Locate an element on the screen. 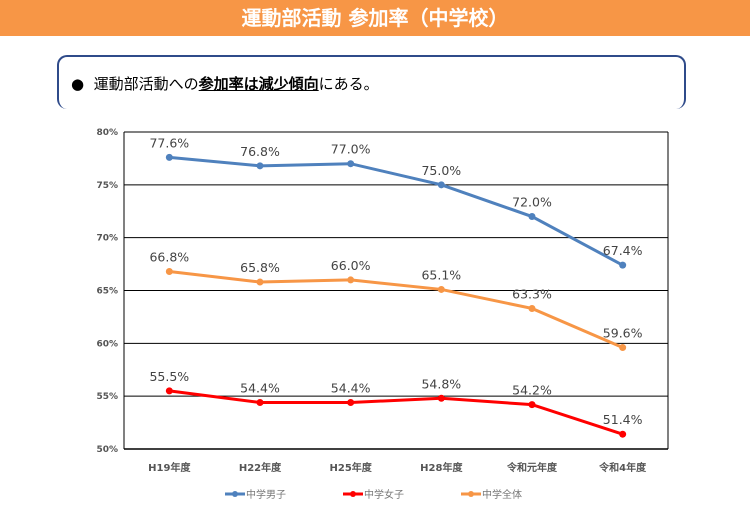 Image resolution: width=750 pixels, height=509 pixels. data-label: 54.2% is located at coordinates (532, 390).